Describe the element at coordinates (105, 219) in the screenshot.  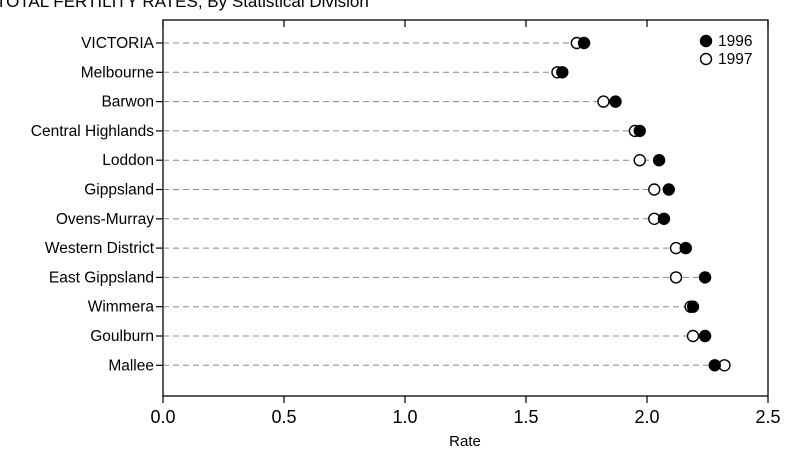
I see `category-label: Ovens-Murray` at that location.